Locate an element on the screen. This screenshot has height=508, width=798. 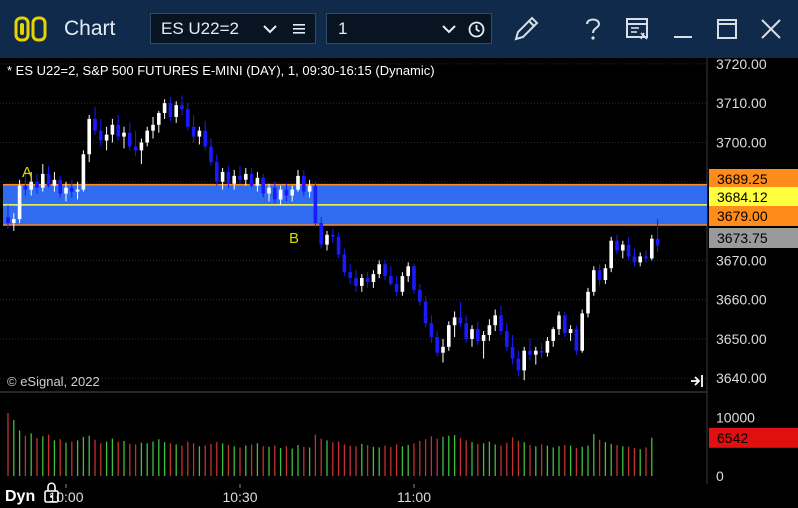
clock-icon is located at coordinates (476, 29).